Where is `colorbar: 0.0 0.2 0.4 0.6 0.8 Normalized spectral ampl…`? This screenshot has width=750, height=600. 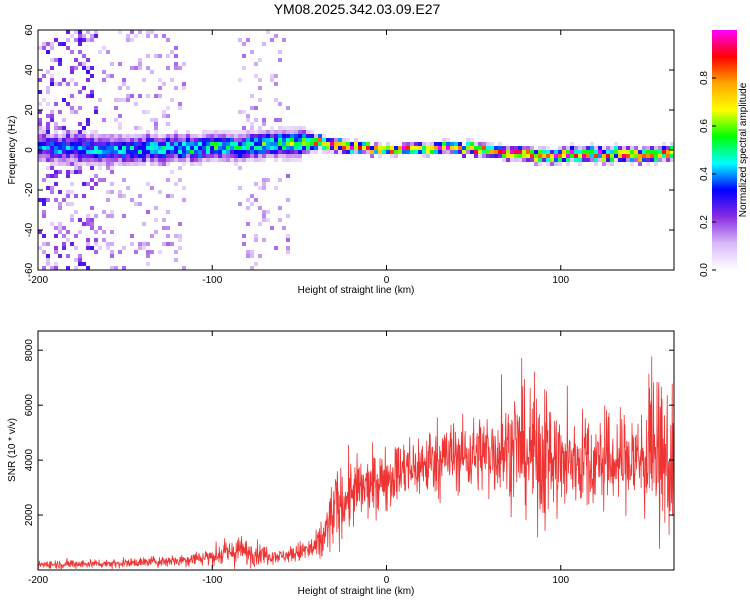
colorbar: 0.0 0.2 0.4 0.6 0.8 Normalized spectral ampl… is located at coordinates (724, 153).